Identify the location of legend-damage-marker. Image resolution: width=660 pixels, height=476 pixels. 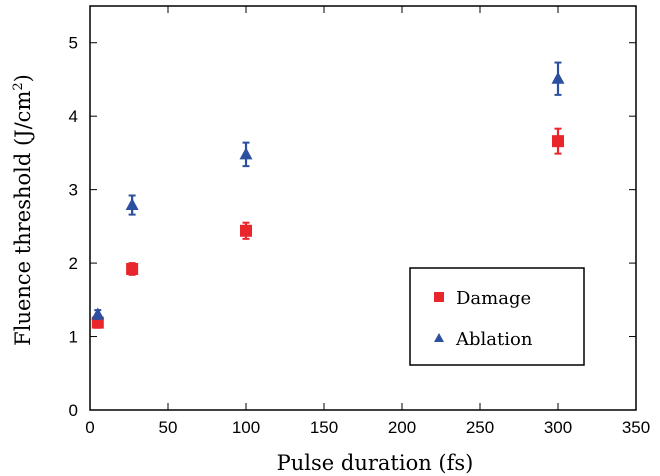
(439, 297).